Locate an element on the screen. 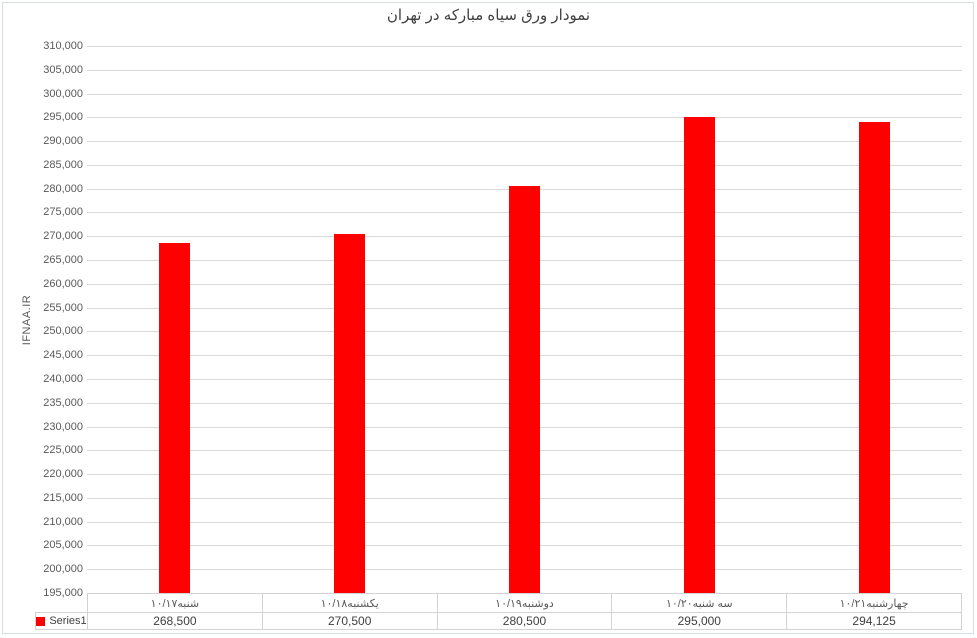 This screenshot has width=977, height=638. legend-red-square-icon is located at coordinates (41, 621).